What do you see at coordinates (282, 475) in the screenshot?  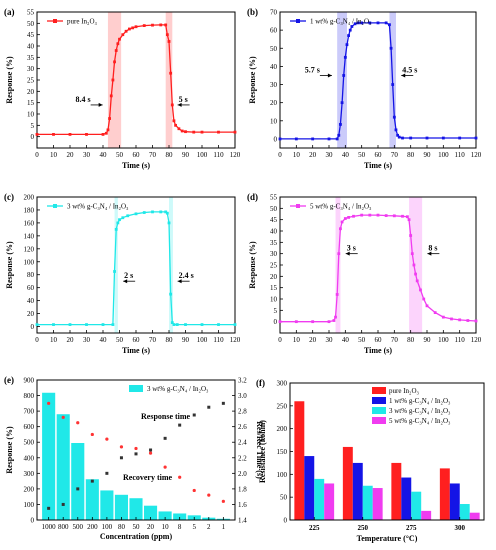 I see `y-tick-label: 100` at bounding box center [282, 475].